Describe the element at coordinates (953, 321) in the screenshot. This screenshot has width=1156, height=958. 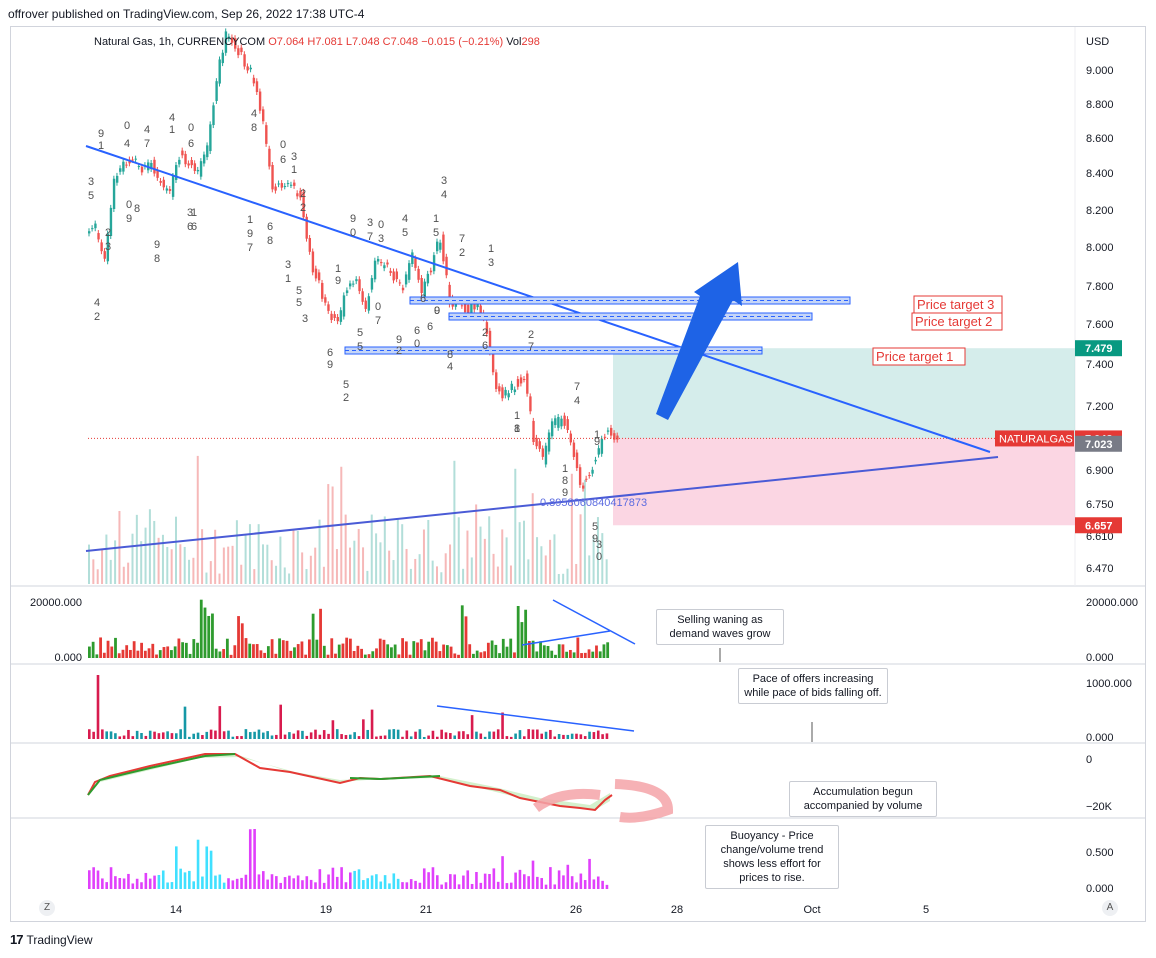
I see `price-target-label: Price target 2` at that location.